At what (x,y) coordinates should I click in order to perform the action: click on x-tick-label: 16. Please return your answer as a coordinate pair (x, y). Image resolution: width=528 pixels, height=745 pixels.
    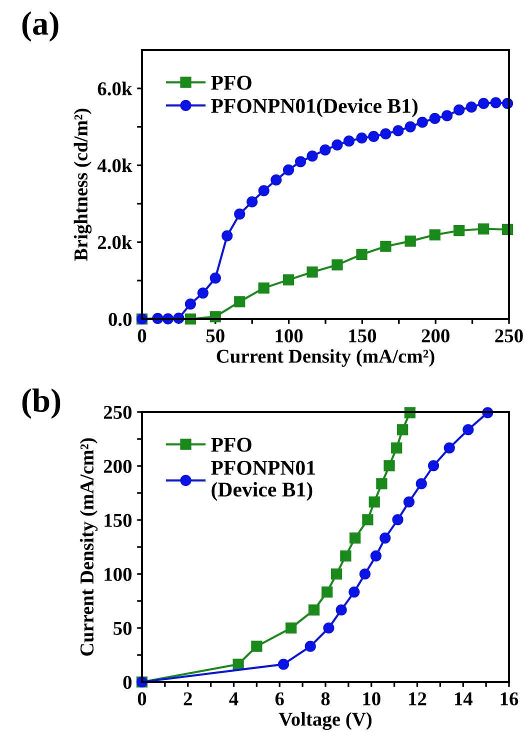
    Looking at the image, I should click on (509, 699).